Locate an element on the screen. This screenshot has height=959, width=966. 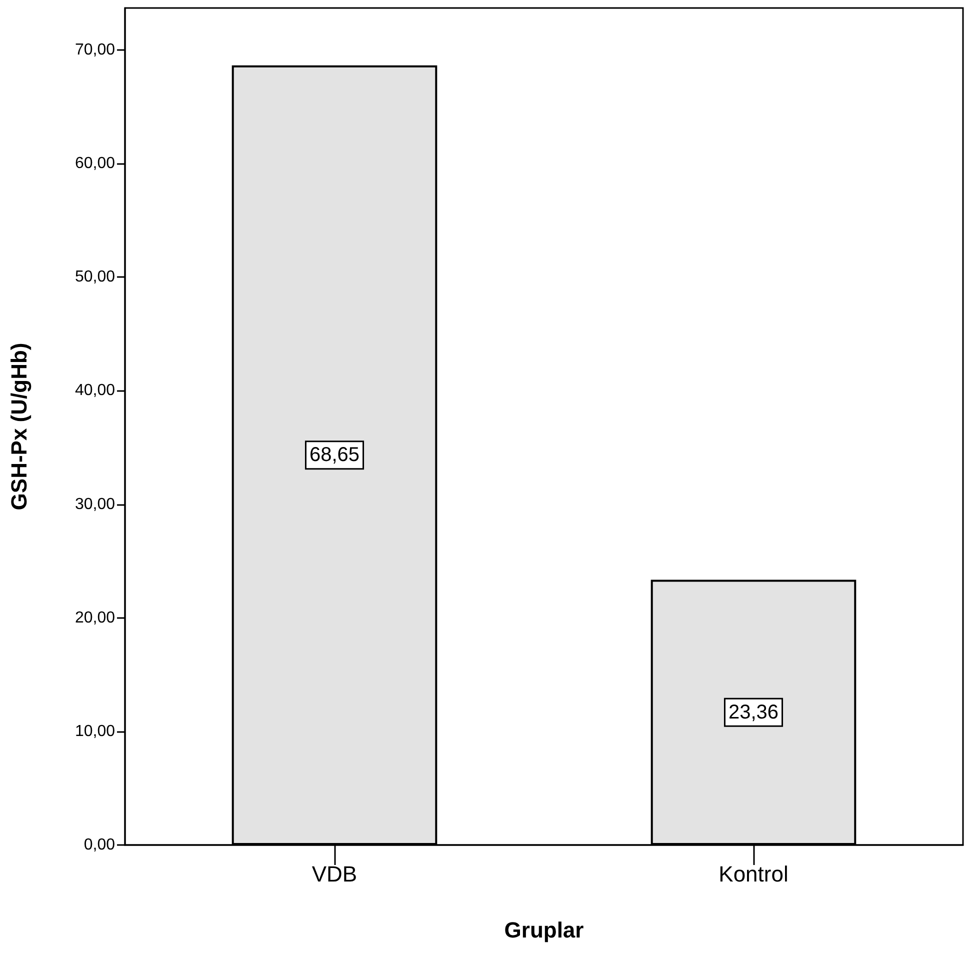
y-tick-label: 40,00 is located at coordinates (95, 391).